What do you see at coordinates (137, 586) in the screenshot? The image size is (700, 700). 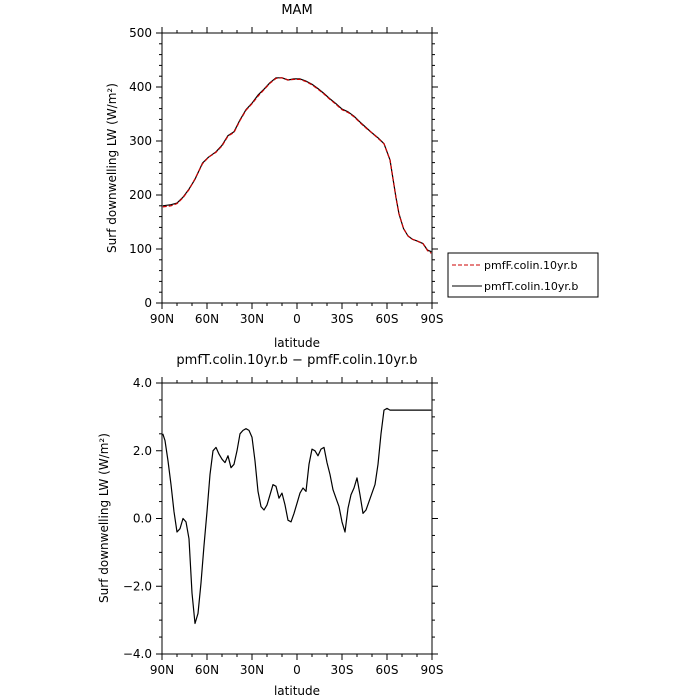 I see `y-tick-label: −2.0` at bounding box center [137, 586].